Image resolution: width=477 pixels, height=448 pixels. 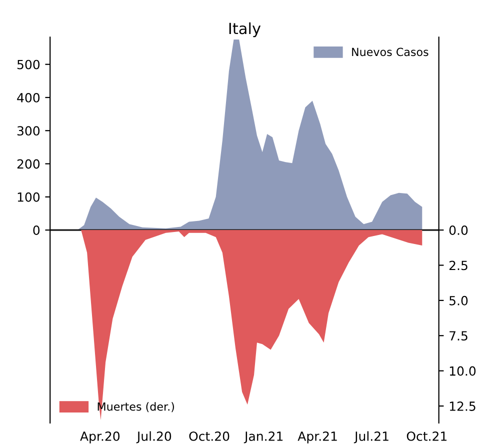 What do you see at coordinates (390, 52) in the screenshot?
I see `legend-label: Nuevos Casos` at bounding box center [390, 52].